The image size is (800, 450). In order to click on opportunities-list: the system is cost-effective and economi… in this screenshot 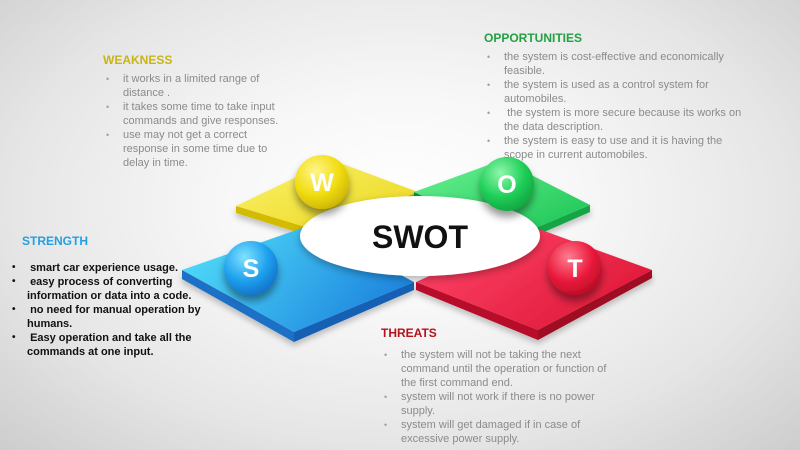, I will do `click(616, 106)`.